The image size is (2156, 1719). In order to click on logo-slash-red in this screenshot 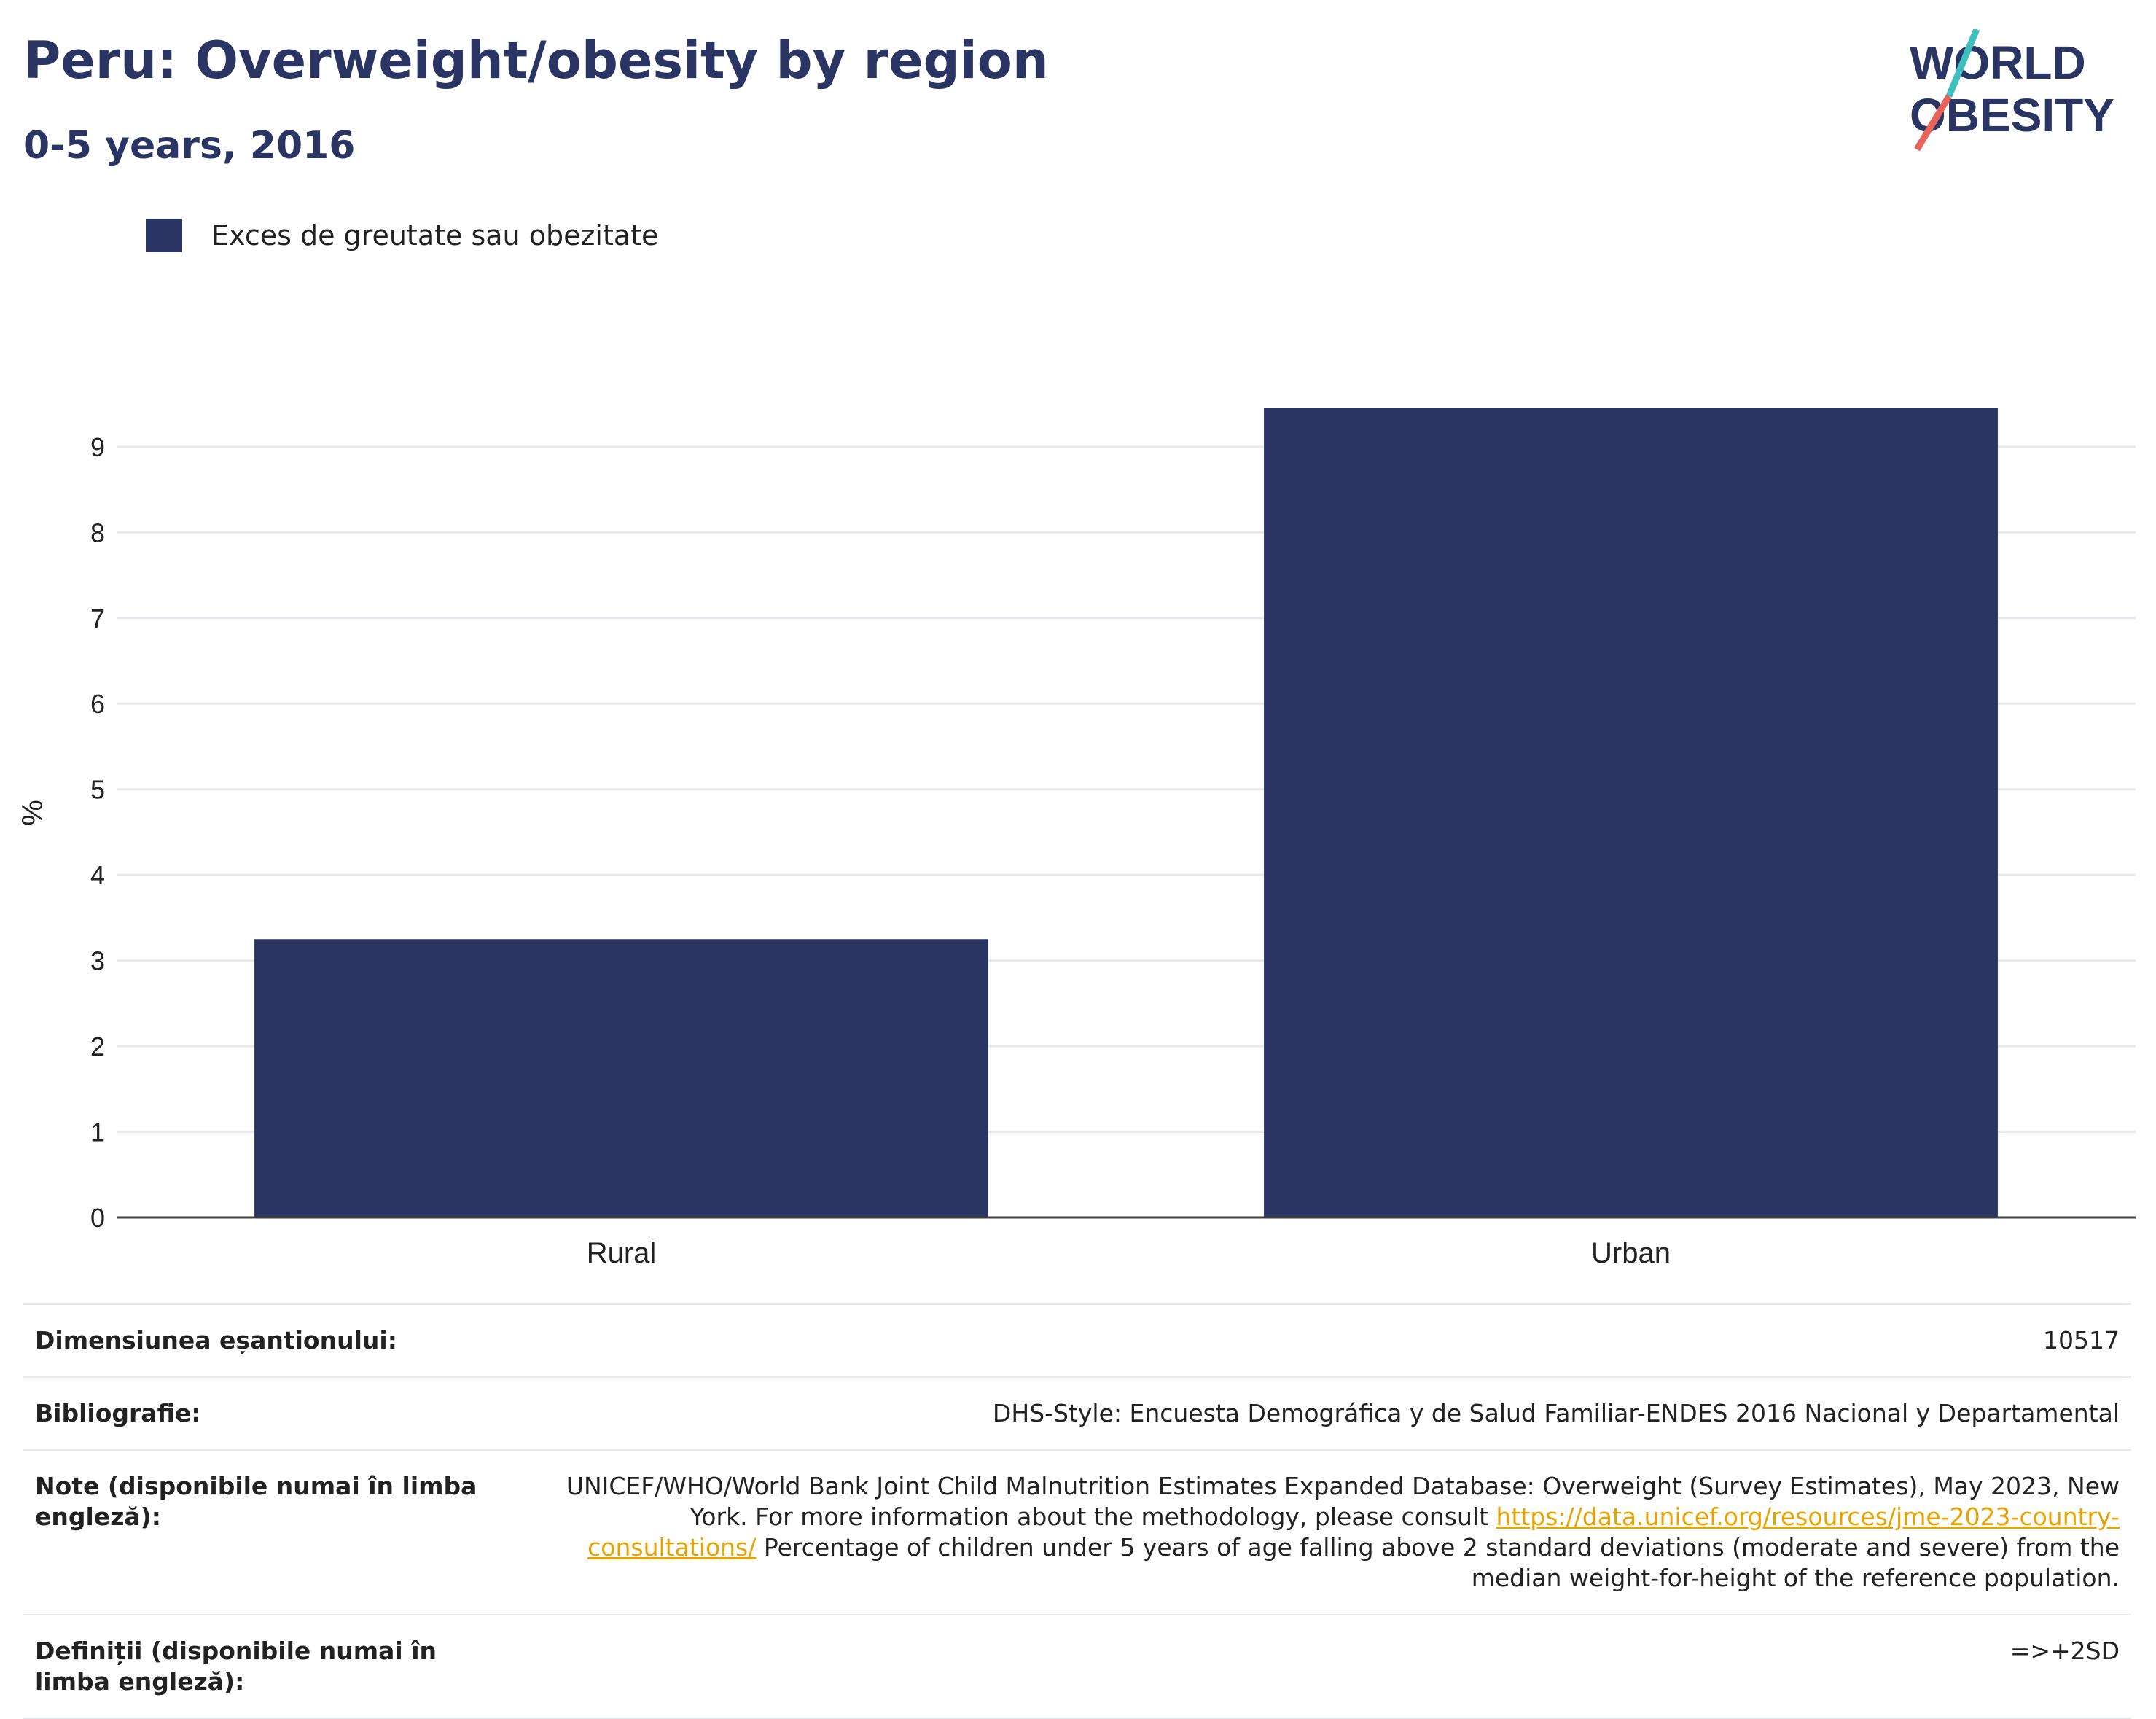, I will do `click(1933, 123)`.